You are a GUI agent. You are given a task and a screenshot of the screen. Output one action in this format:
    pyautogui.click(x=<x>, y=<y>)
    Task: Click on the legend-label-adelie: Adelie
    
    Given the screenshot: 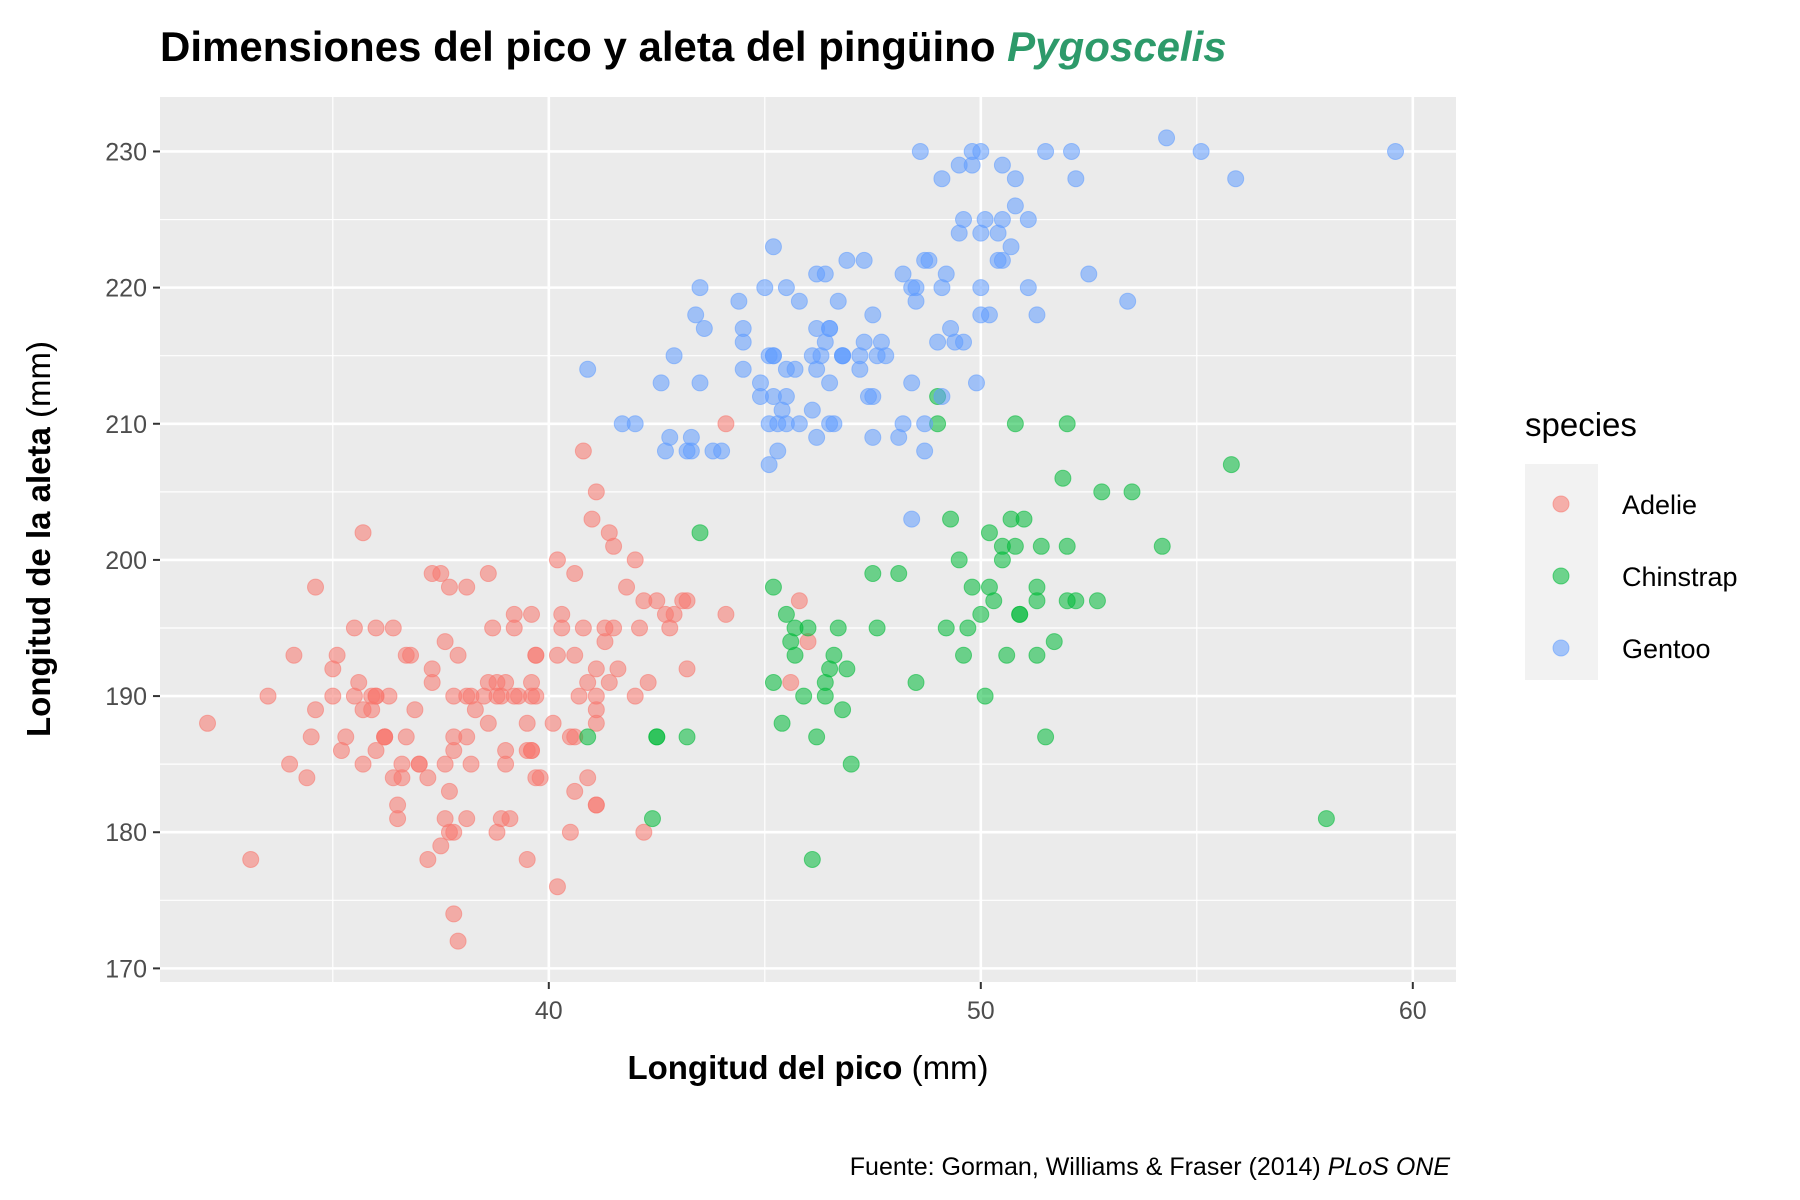 What is the action you would take?
    pyautogui.click(x=1659, y=505)
    